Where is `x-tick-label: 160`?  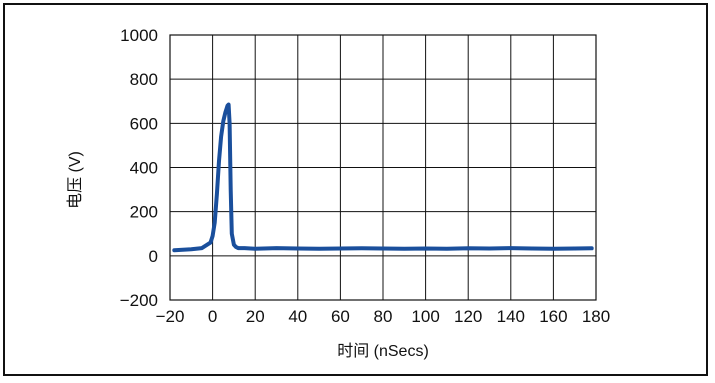 x-tick-label: 160 is located at coordinates (553, 316).